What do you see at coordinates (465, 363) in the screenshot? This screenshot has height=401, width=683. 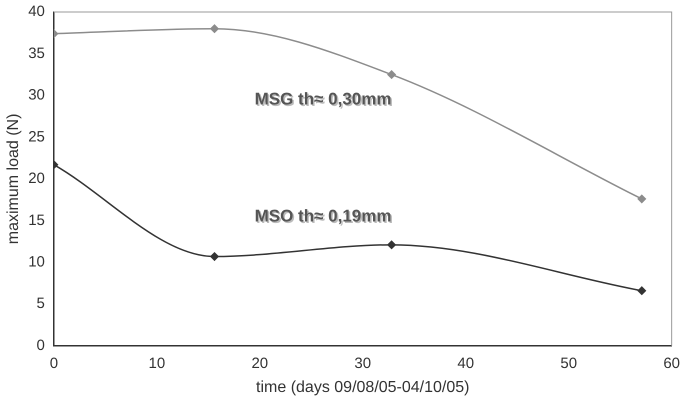 I see `x-tick-label: 40` at bounding box center [465, 363].